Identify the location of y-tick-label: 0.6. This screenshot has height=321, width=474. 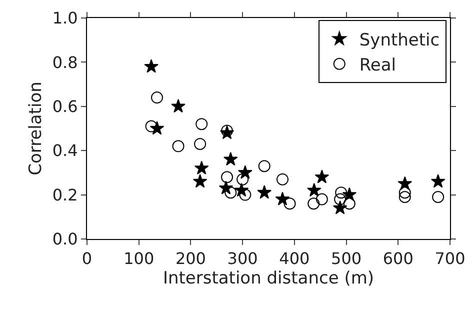
(65, 106).